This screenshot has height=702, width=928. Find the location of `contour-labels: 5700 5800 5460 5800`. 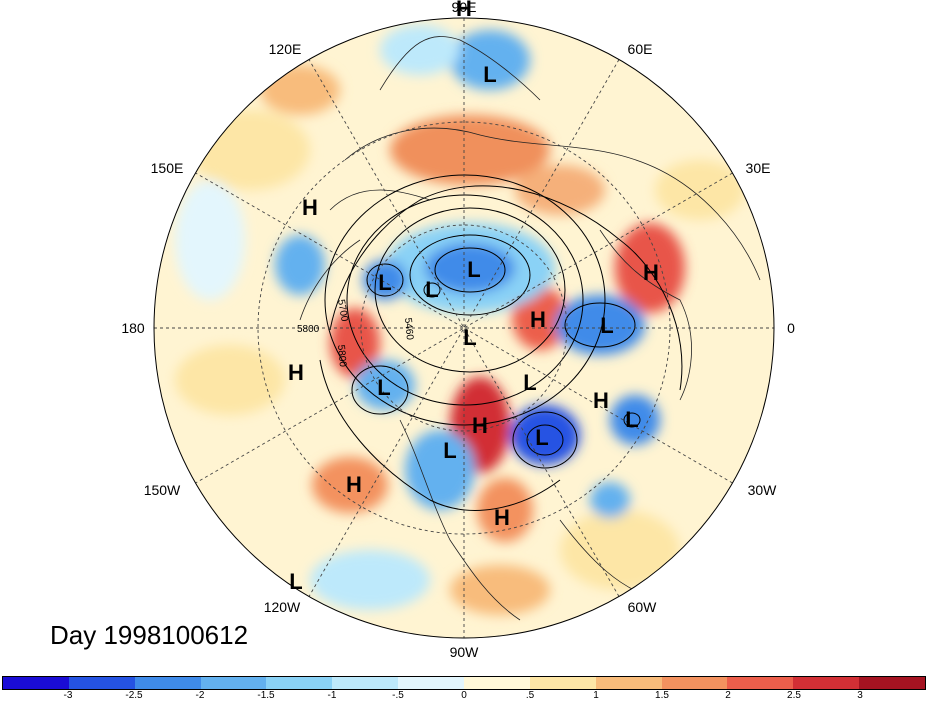

contour-labels: 5700 5800 5460 5800 is located at coordinates (356, 333).